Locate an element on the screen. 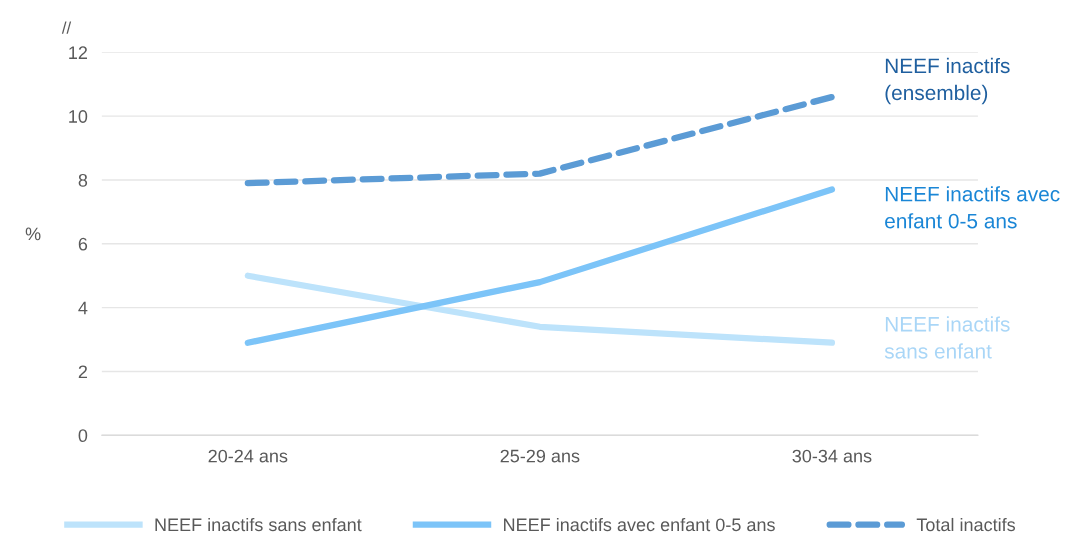 This screenshot has width=1083, height=551. annotation: NEEF inactifs (ensemble) is located at coordinates (947, 81).